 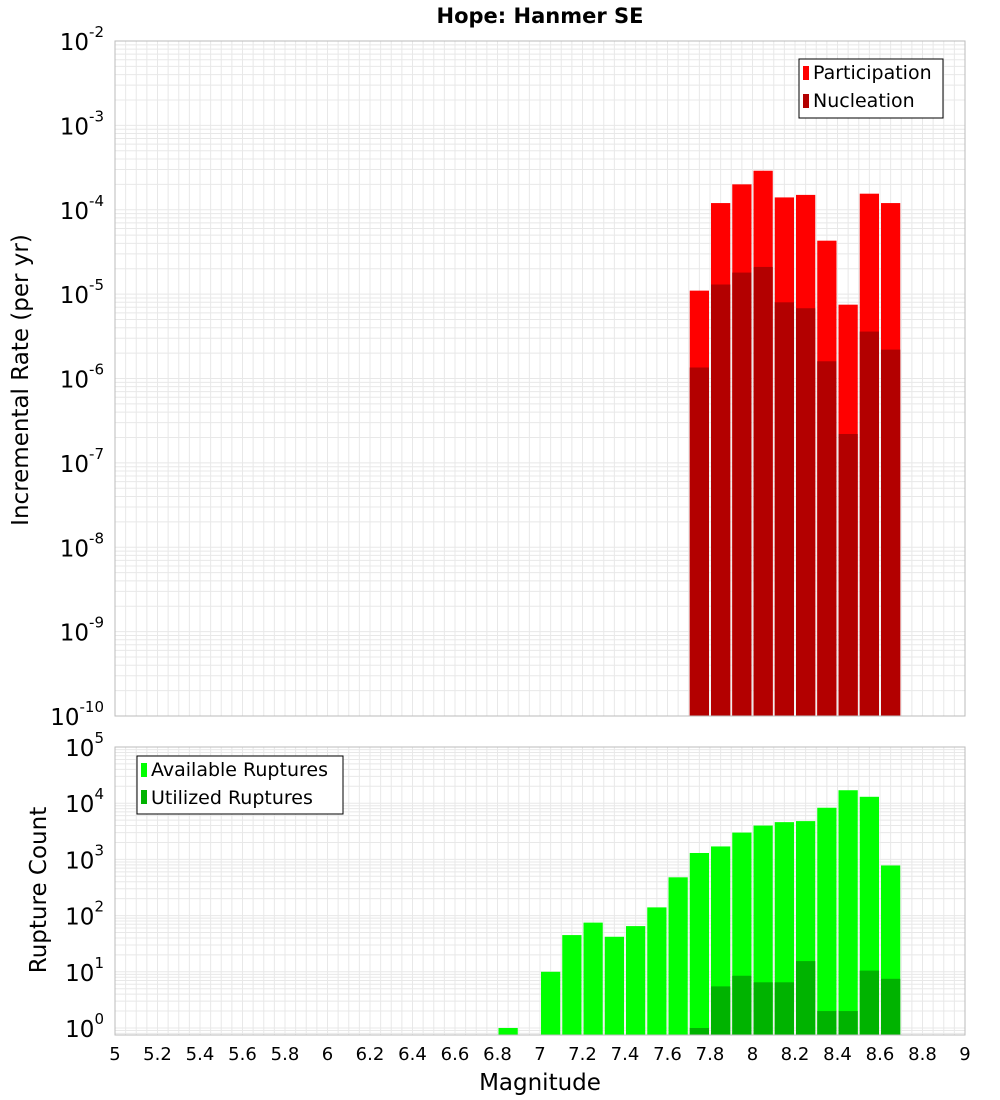 What do you see at coordinates (370, 1054) in the screenshot?
I see `x-tick-label: 6.2` at bounding box center [370, 1054].